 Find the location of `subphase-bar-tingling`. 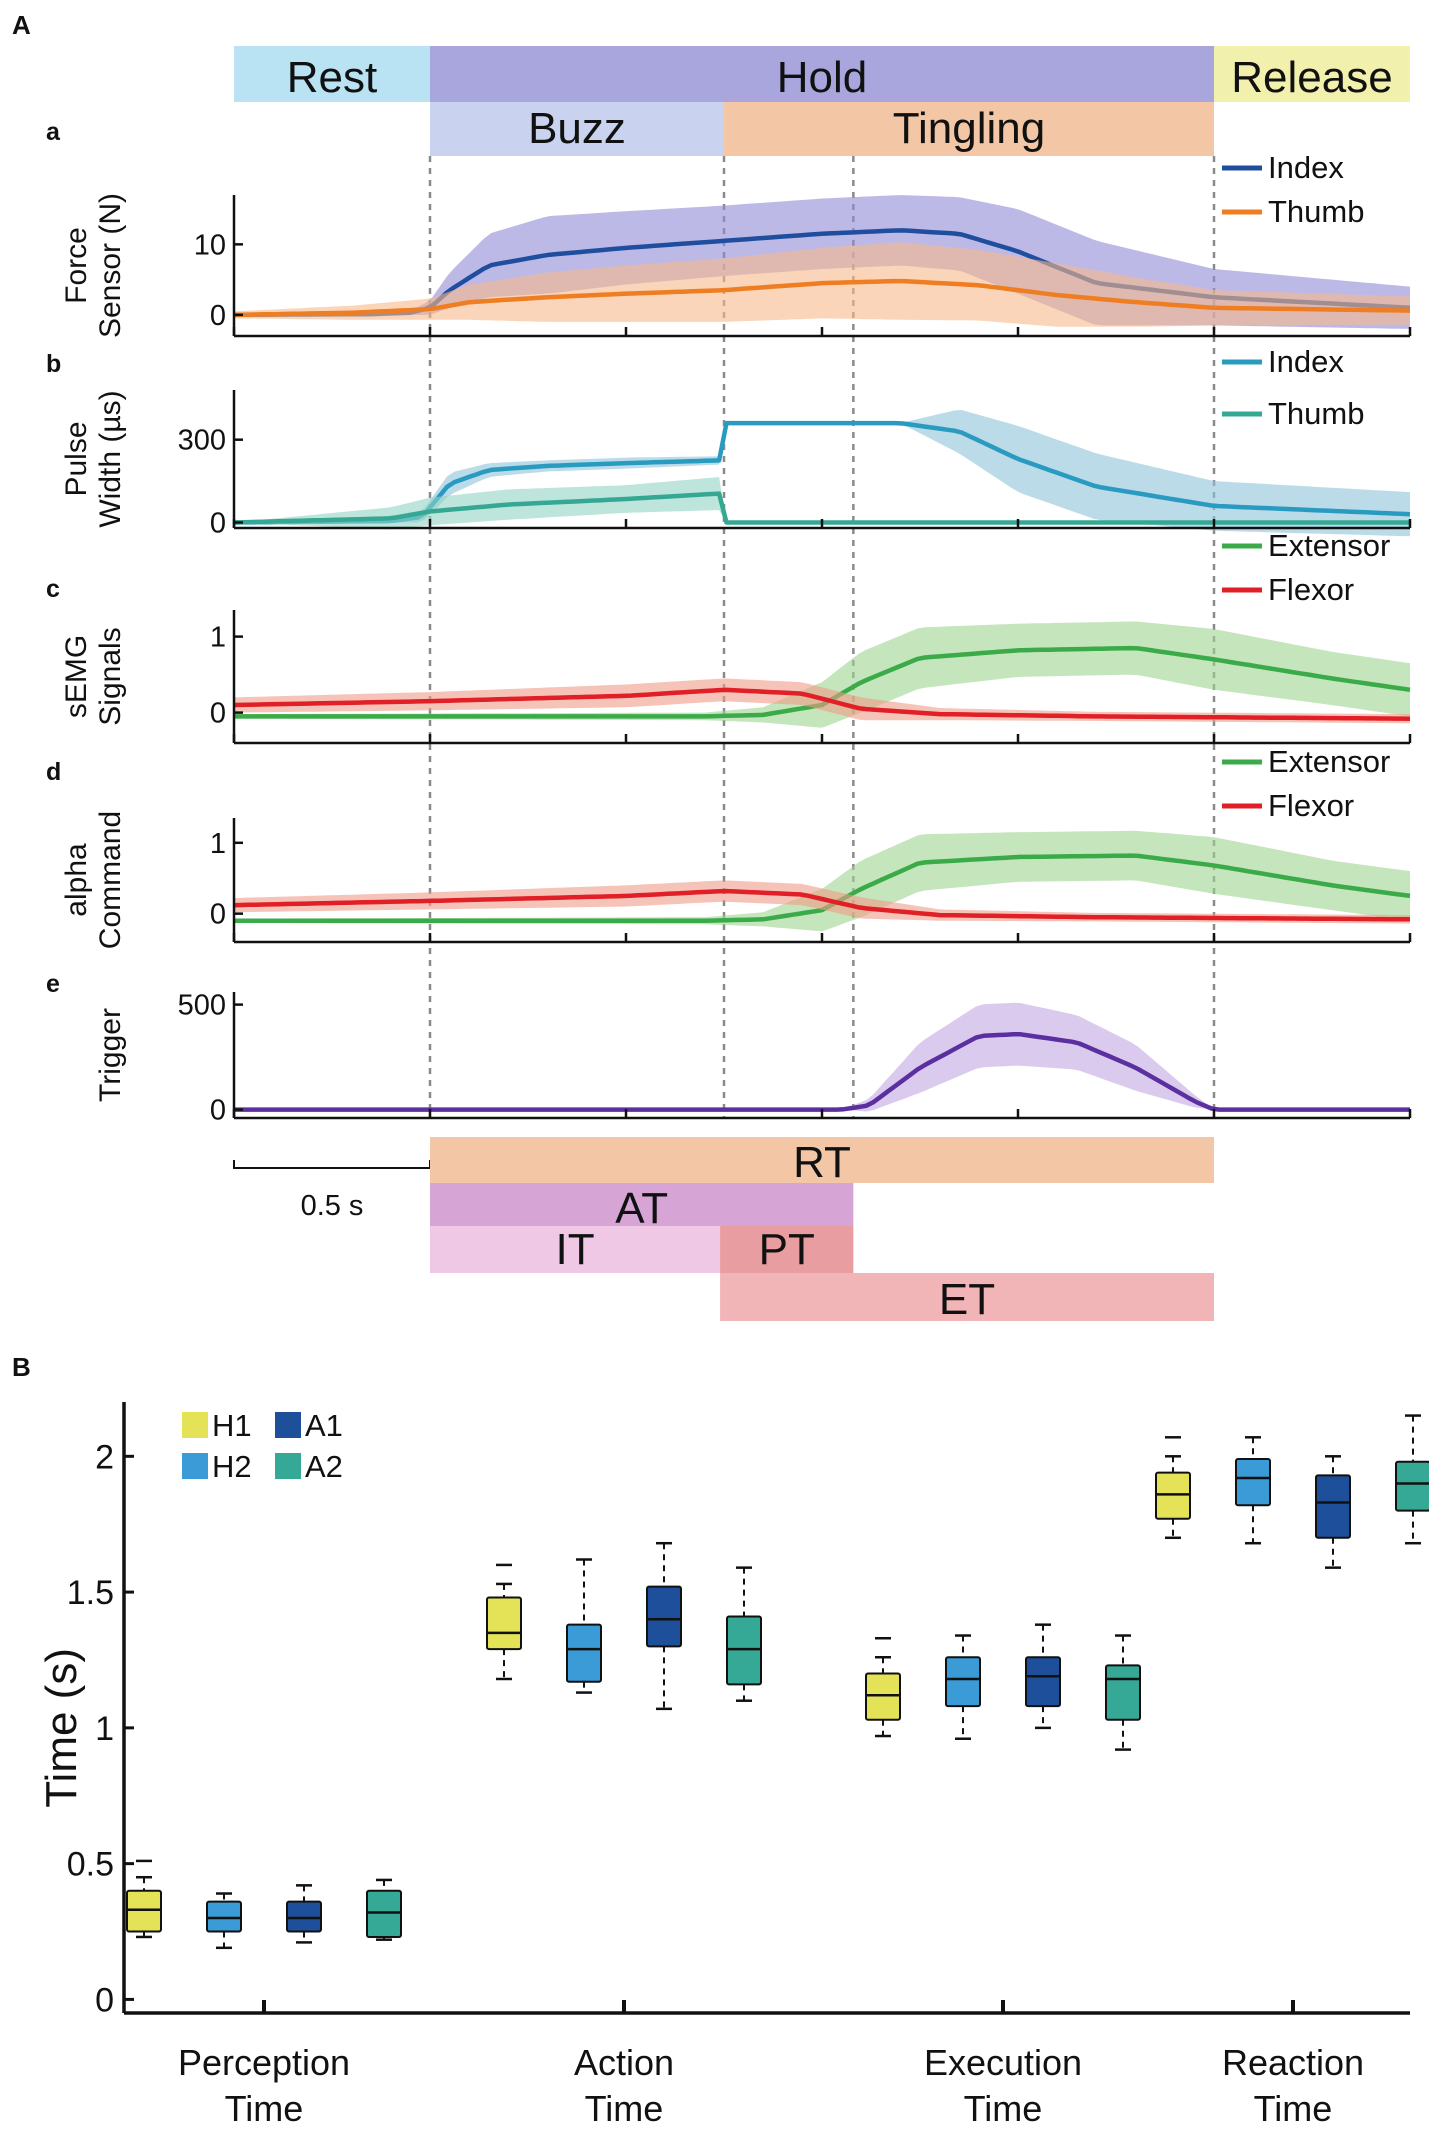

subphase-bar-tingling is located at coordinates (969, 129).